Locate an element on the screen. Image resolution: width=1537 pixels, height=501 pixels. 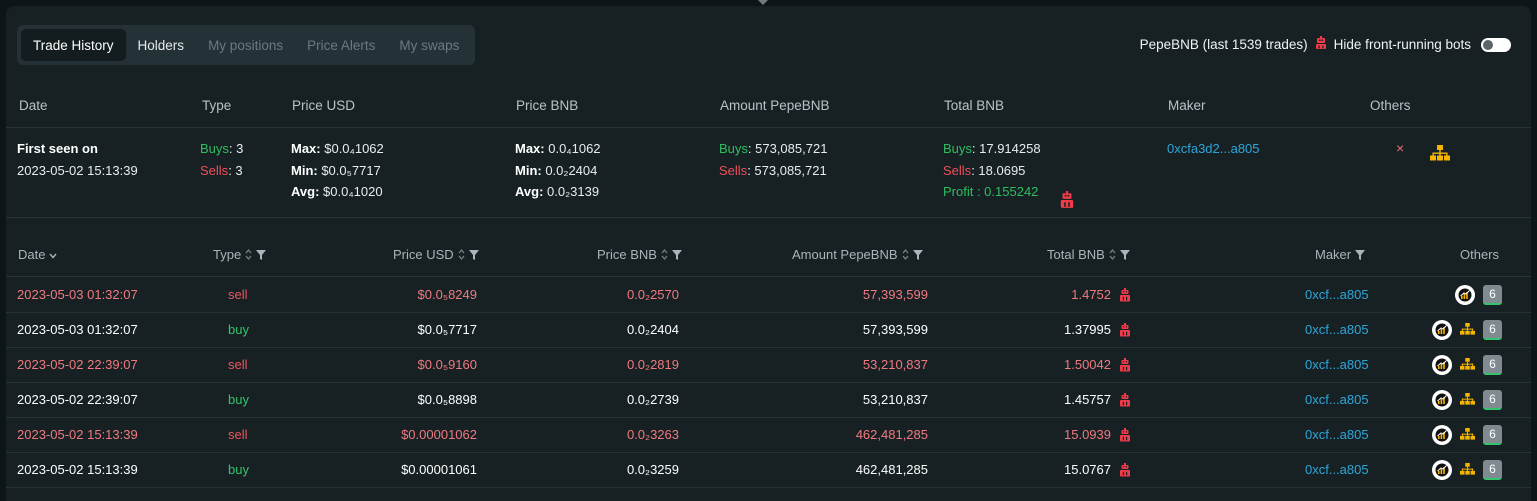
usd-avg-label: Avg: is located at coordinates (305, 191).